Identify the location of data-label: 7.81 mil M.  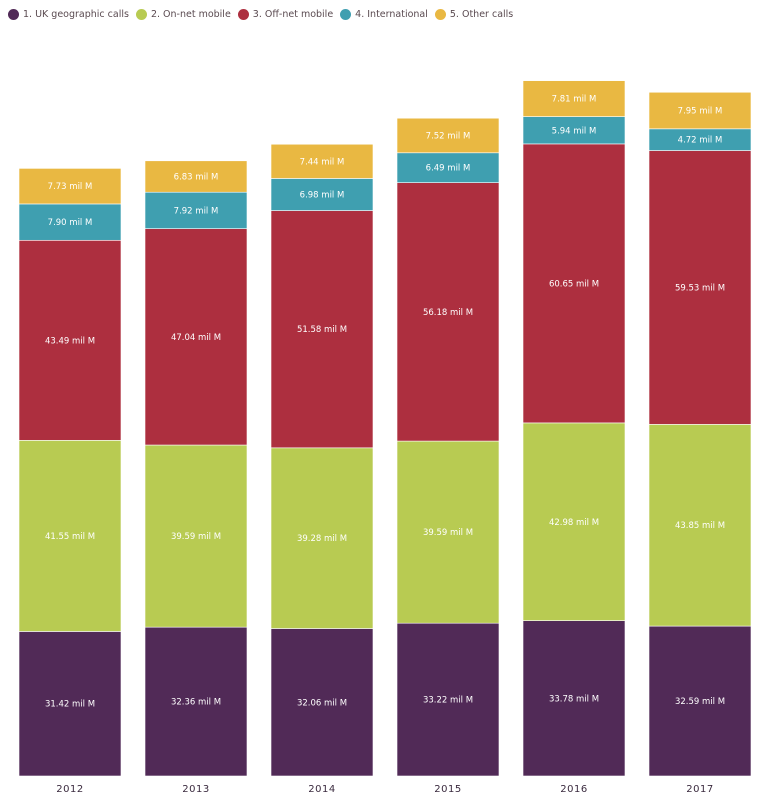
(574, 100).